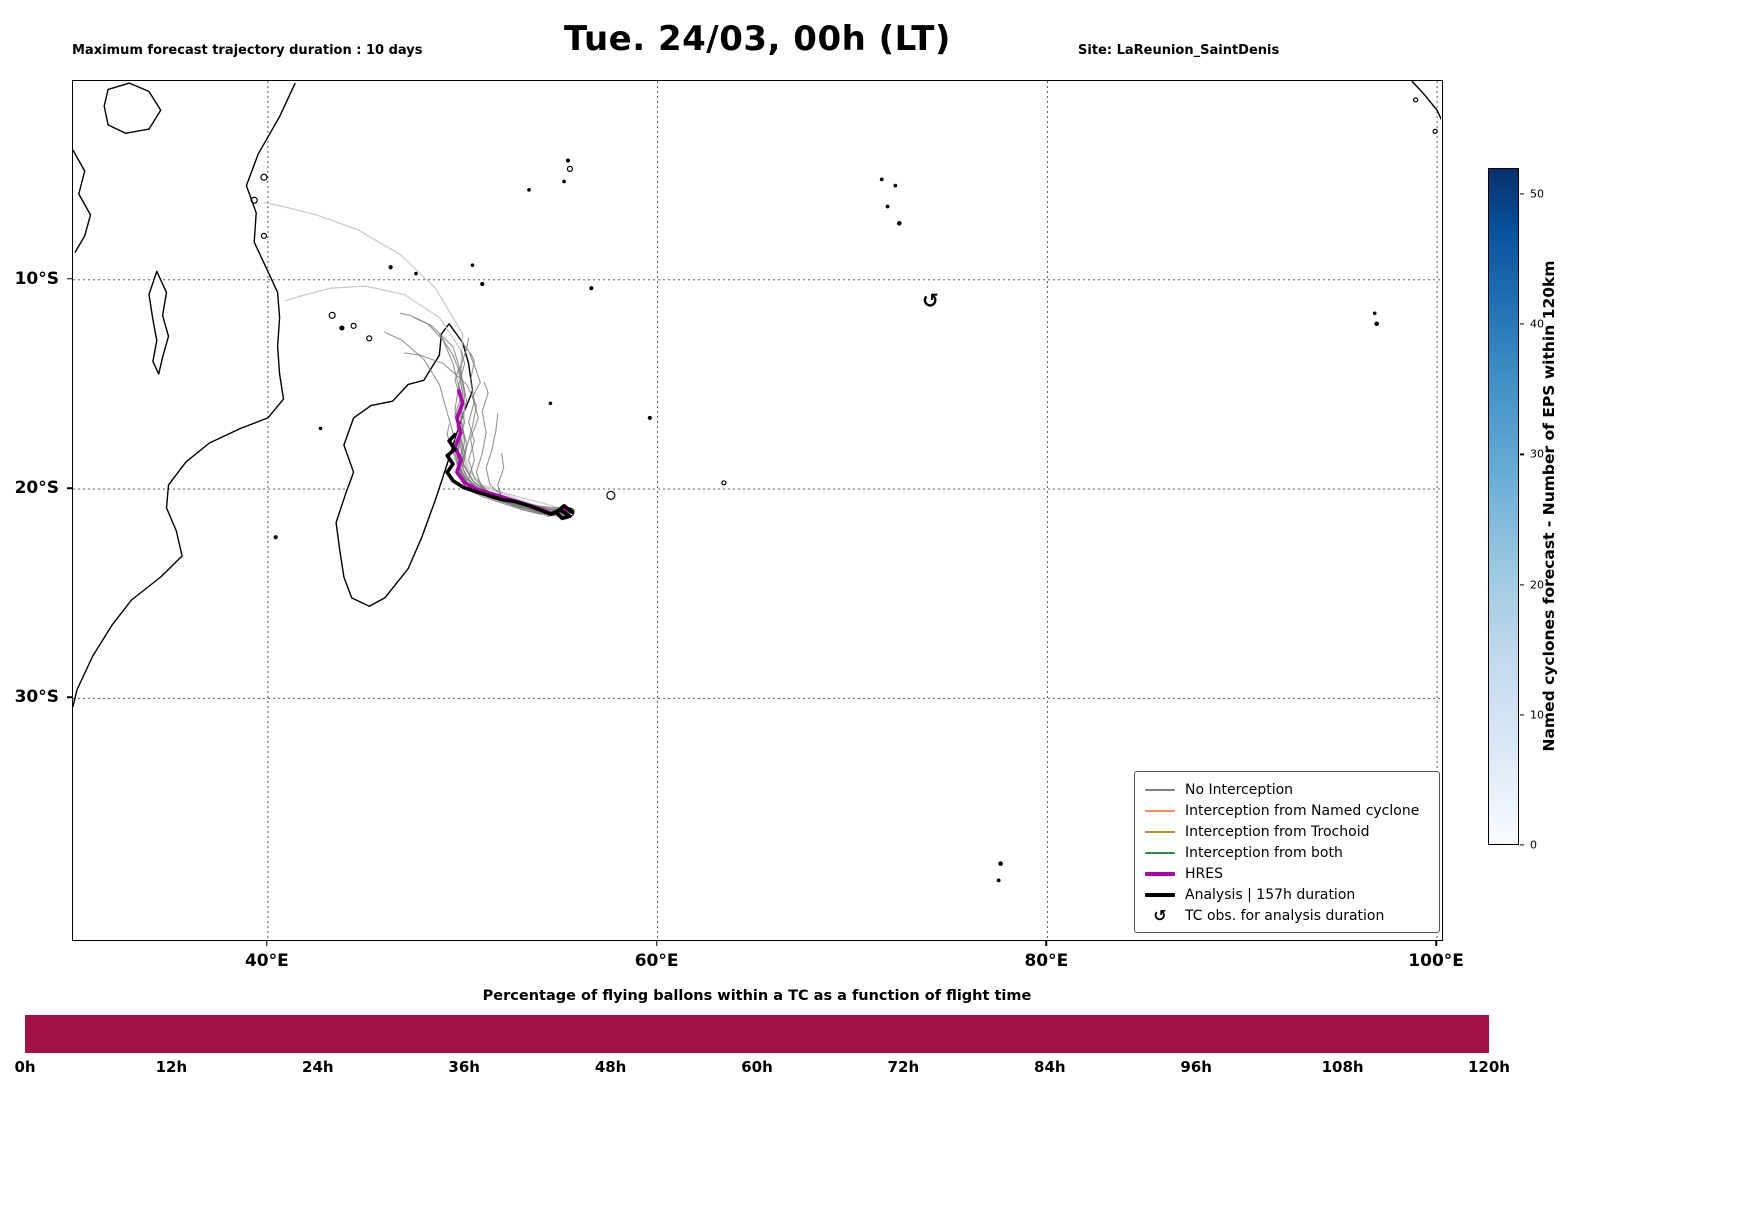 The width and height of the screenshot is (1752, 1213). Describe the element at coordinates (1196, 1067) in the screenshot. I see `flight-time-tick-label: 96h` at that location.